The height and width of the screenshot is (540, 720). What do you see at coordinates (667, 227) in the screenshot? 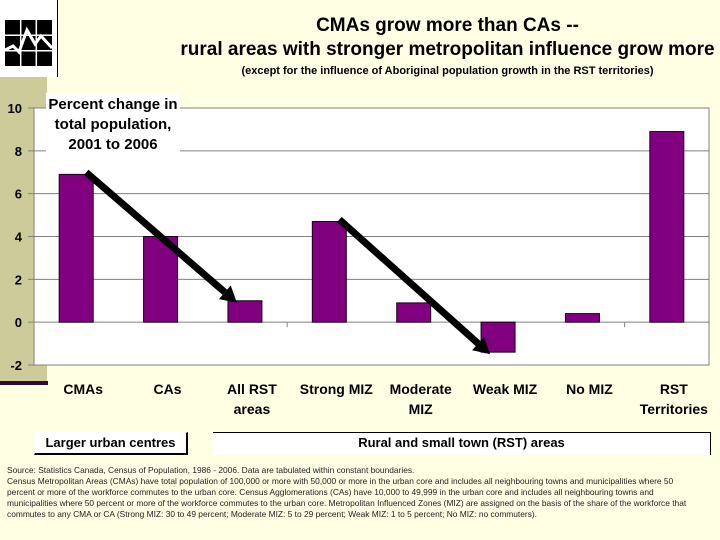
I see `bar-rst-territories` at bounding box center [667, 227].